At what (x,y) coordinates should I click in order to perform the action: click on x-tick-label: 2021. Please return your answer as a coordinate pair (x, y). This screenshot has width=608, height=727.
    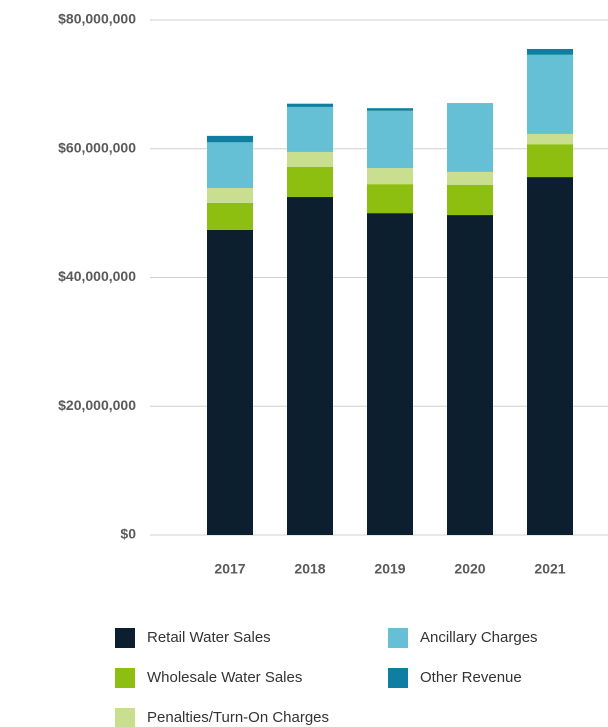
    Looking at the image, I should click on (549, 569).